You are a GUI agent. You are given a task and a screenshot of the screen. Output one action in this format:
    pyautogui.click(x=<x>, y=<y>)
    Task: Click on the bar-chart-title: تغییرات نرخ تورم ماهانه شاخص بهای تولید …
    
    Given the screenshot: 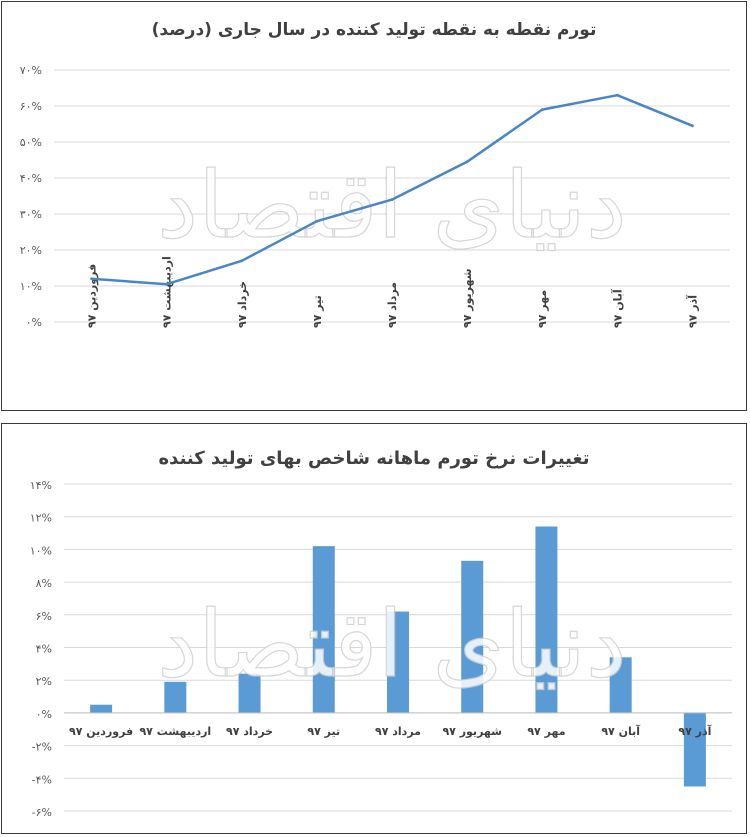 What is the action you would take?
    pyautogui.click(x=374, y=458)
    